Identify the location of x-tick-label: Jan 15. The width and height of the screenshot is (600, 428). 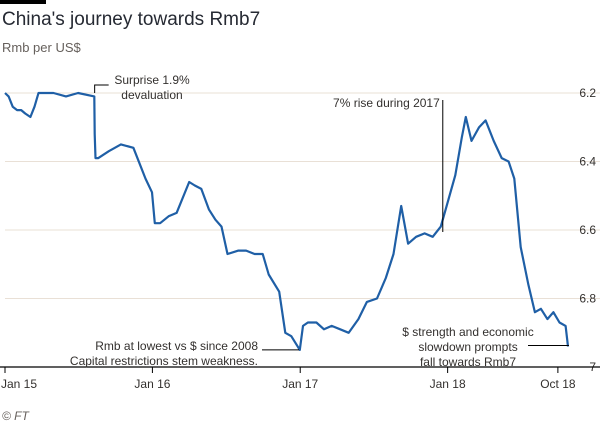
(19, 384).